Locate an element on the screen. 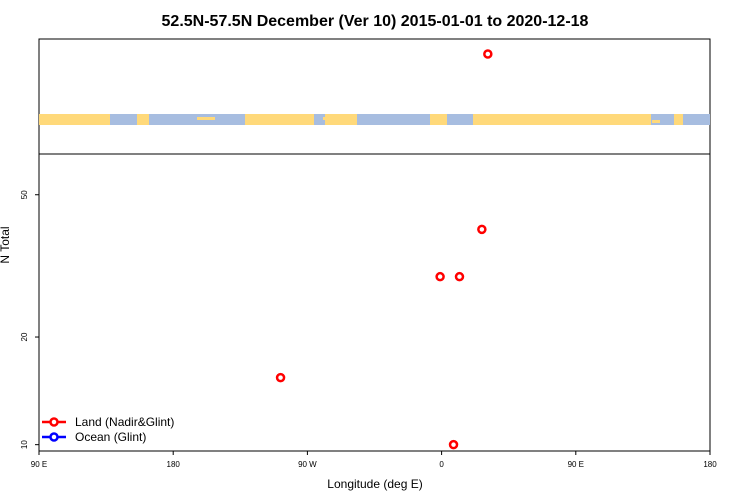 The height and width of the screenshot is (500, 750). y-axis-label: N Total is located at coordinates (6, 244).